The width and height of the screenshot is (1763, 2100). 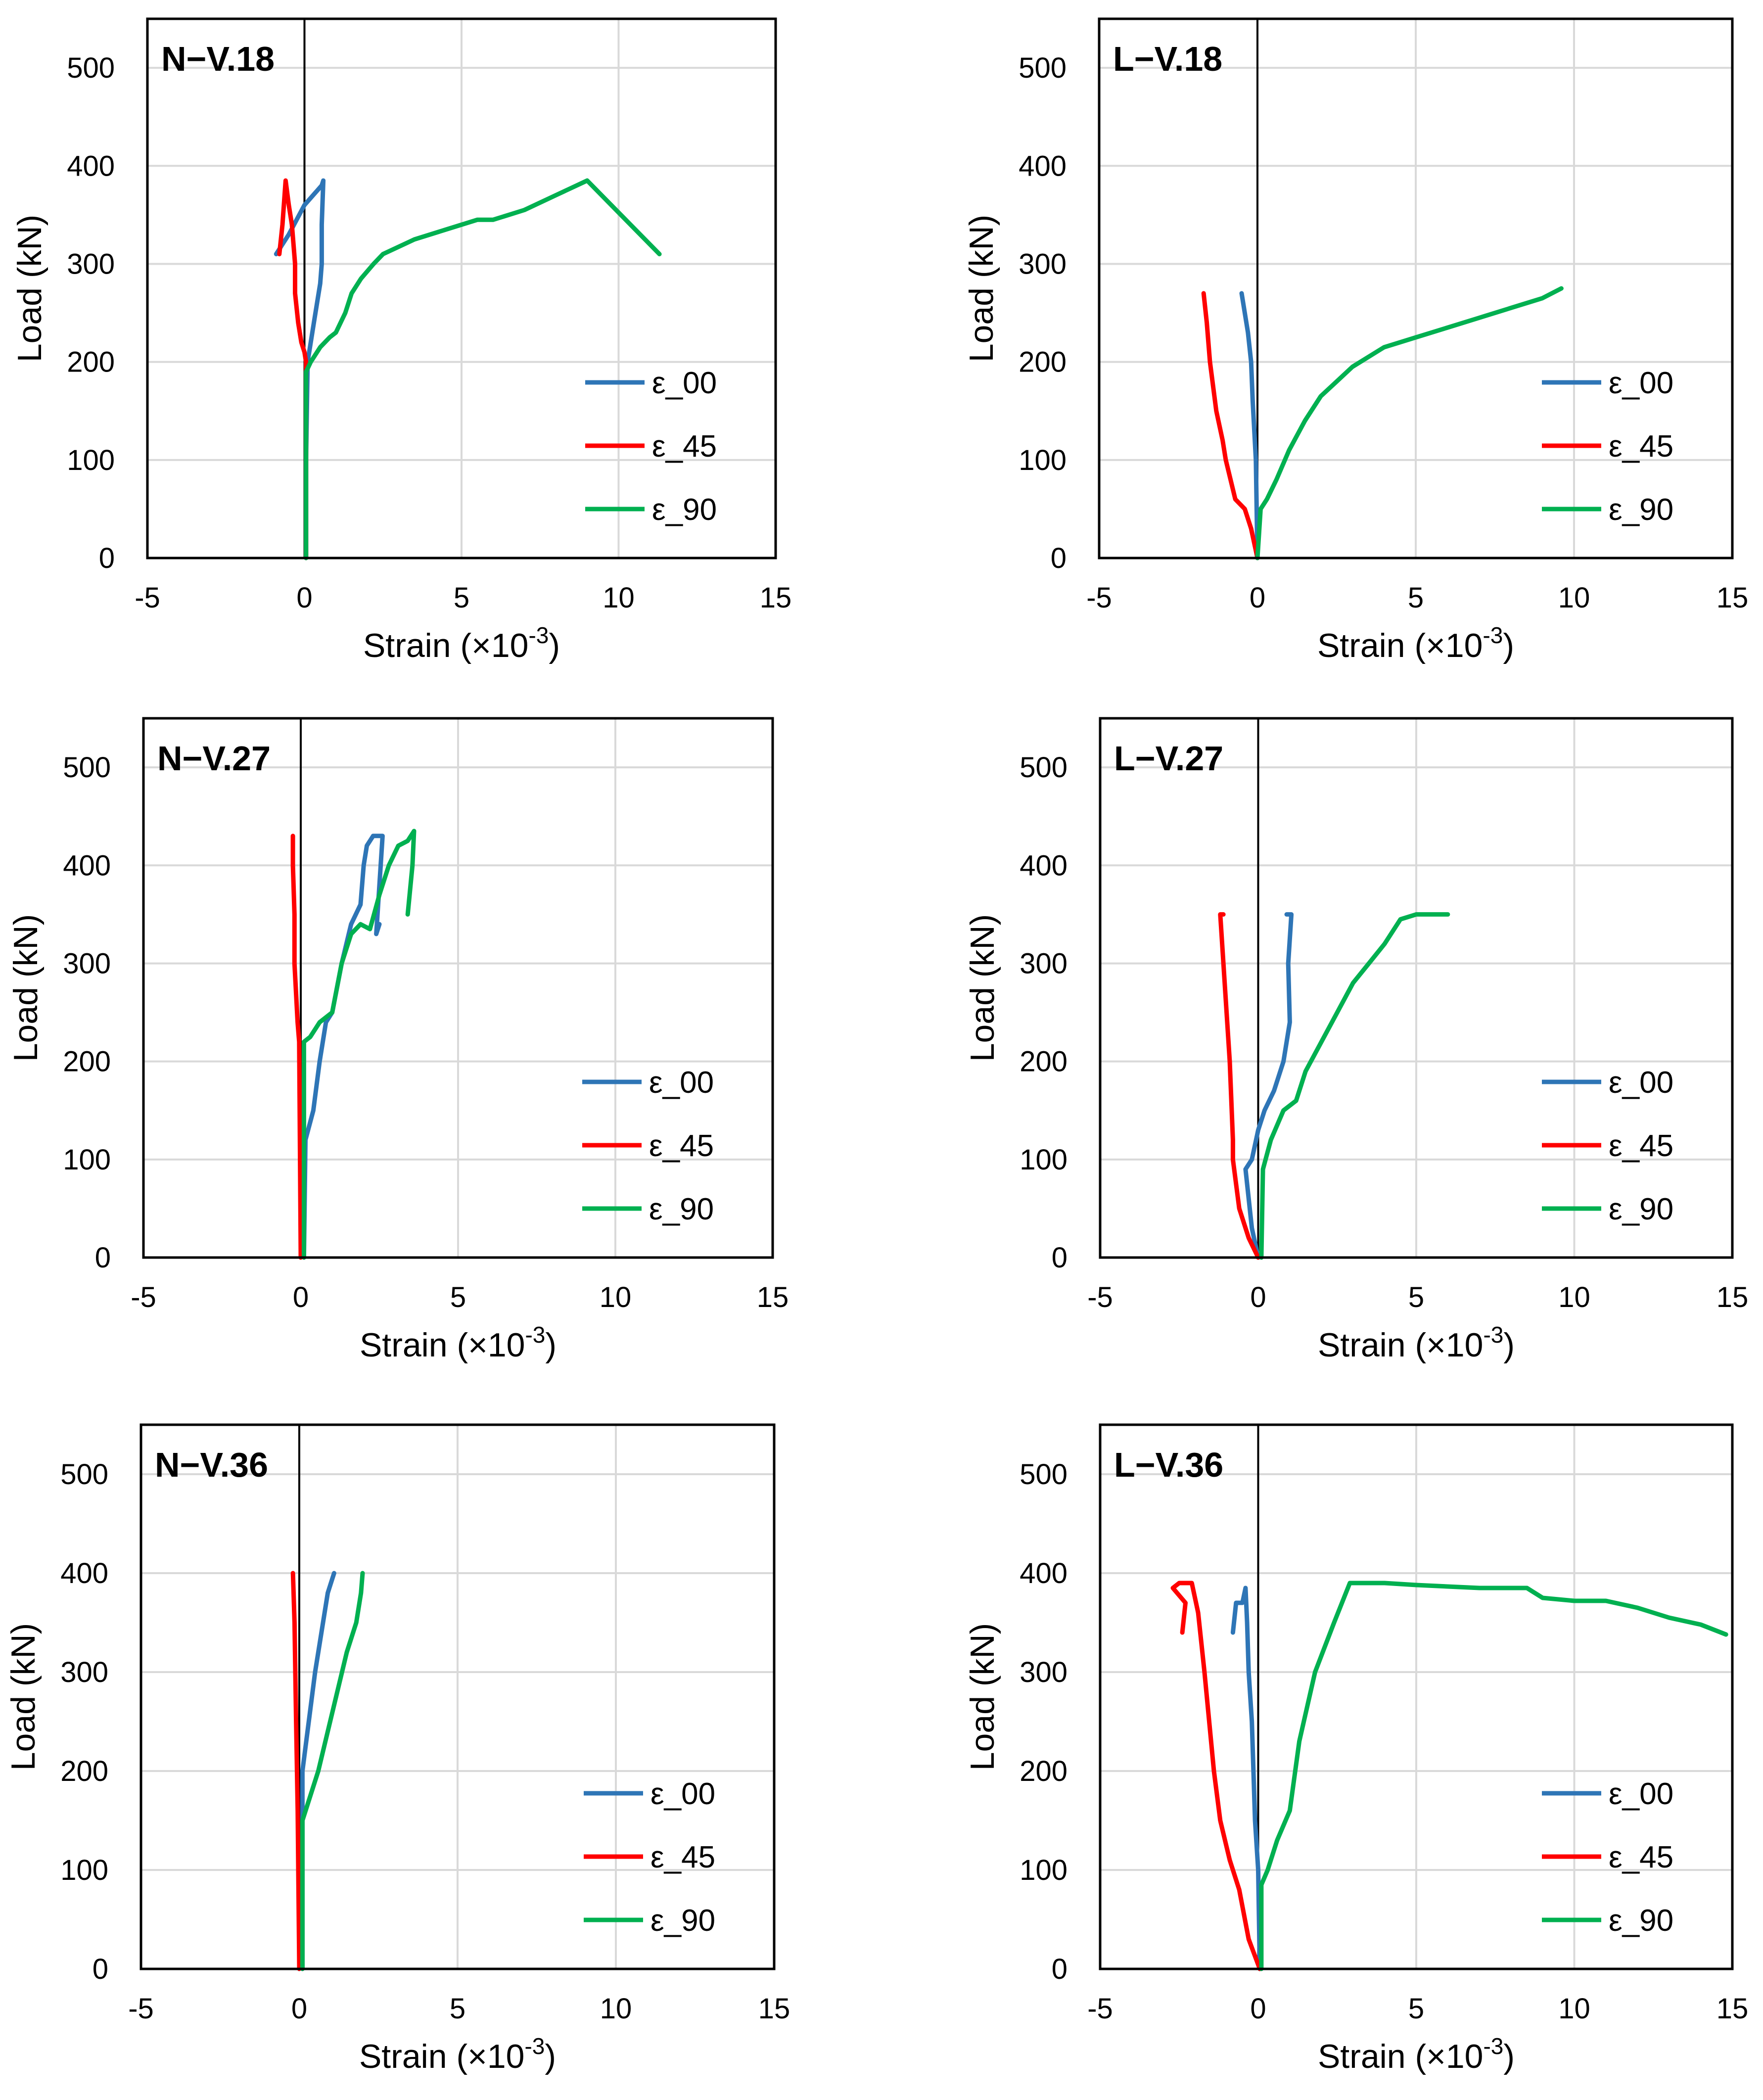 What do you see at coordinates (1168, 1465) in the screenshot?
I see `panel-title: L−V.36` at bounding box center [1168, 1465].